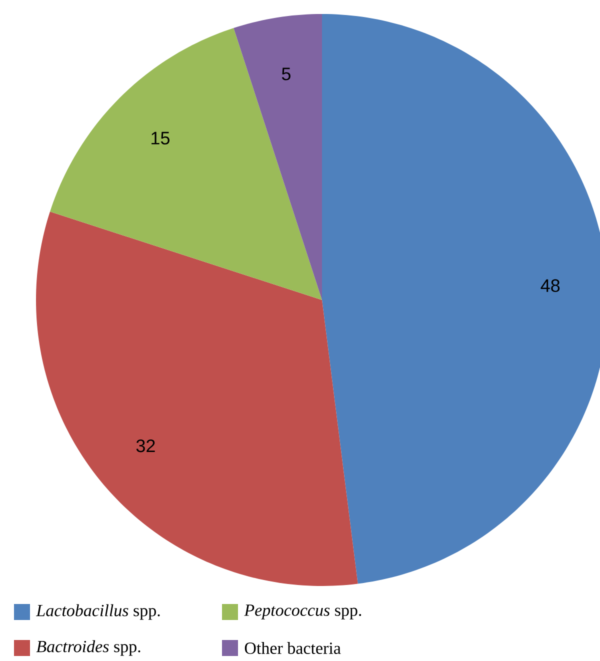 Image resolution: width=600 pixels, height=661 pixels. Describe the element at coordinates (98, 612) in the screenshot. I see `legend-label: Lactobacillus spp.` at that location.